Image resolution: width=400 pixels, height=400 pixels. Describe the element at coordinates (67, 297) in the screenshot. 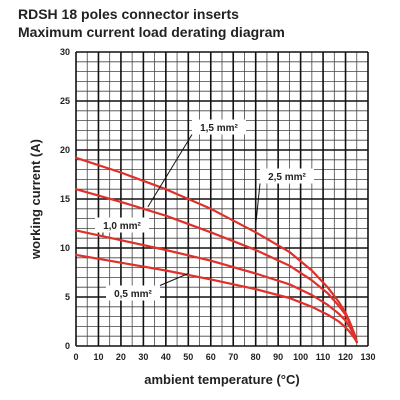

I see `y-tick-label: 5` at that location.